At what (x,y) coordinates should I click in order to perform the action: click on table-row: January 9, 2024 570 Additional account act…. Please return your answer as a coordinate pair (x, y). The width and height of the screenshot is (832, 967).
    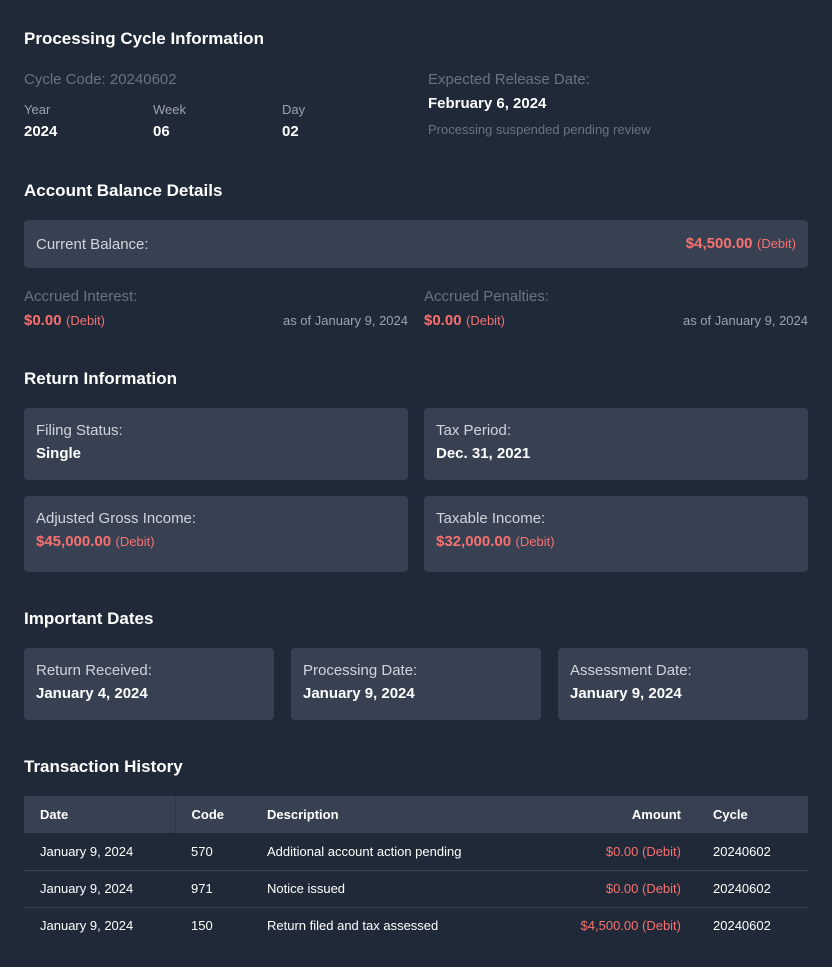
    Looking at the image, I should click on (416, 851).